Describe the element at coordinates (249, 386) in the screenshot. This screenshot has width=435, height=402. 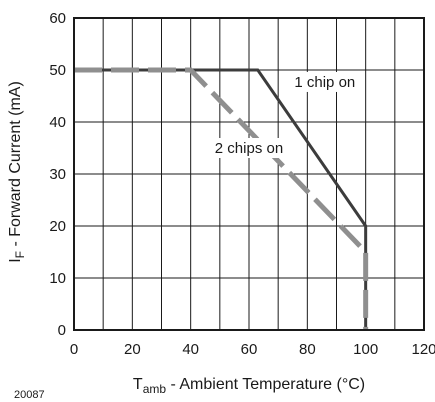
I see `x-axis-label: Tamb - Ambient Temperature (°C)` at that location.